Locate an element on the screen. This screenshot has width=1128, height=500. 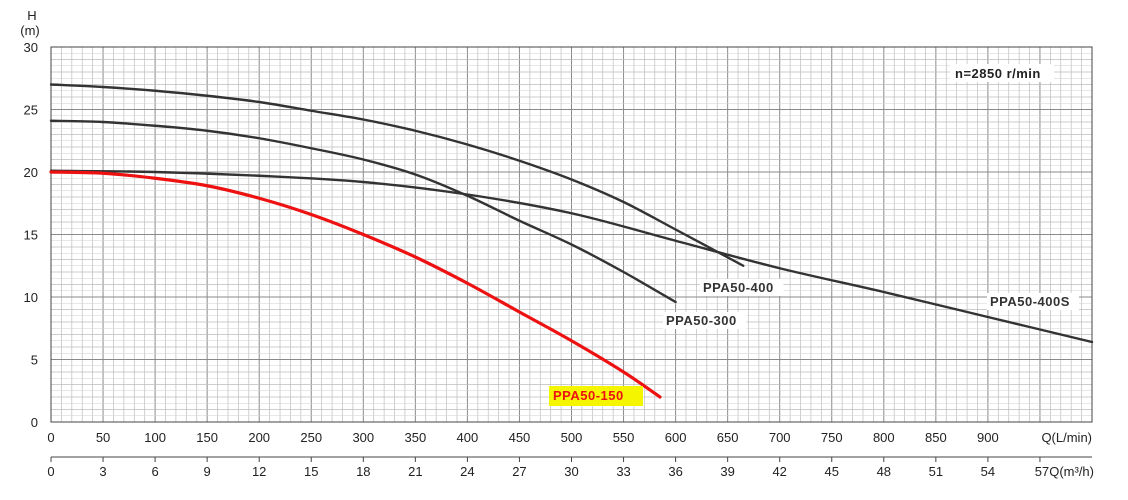
x-tick-label: 300 is located at coordinates (363, 437).